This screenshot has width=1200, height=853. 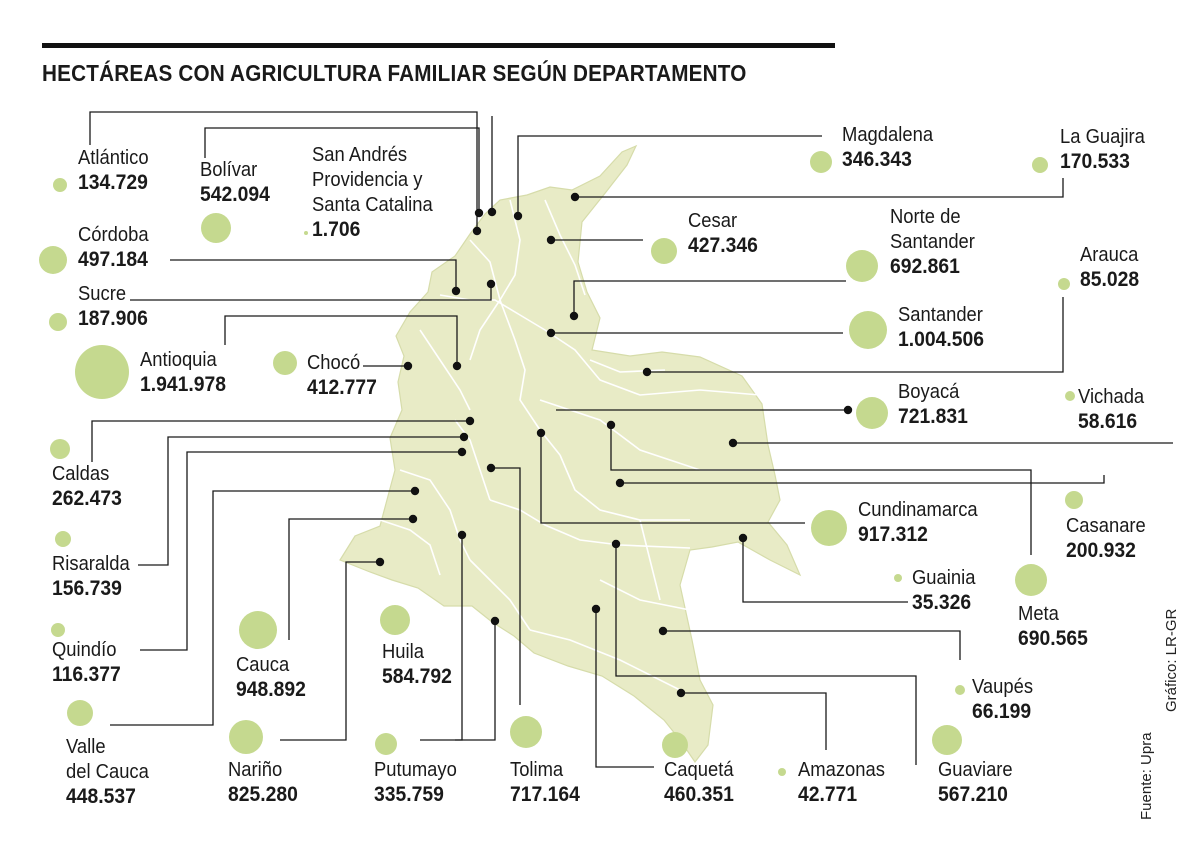 What do you see at coordinates (464, 437) in the screenshot?
I see `location-dot-risaralda` at bounding box center [464, 437].